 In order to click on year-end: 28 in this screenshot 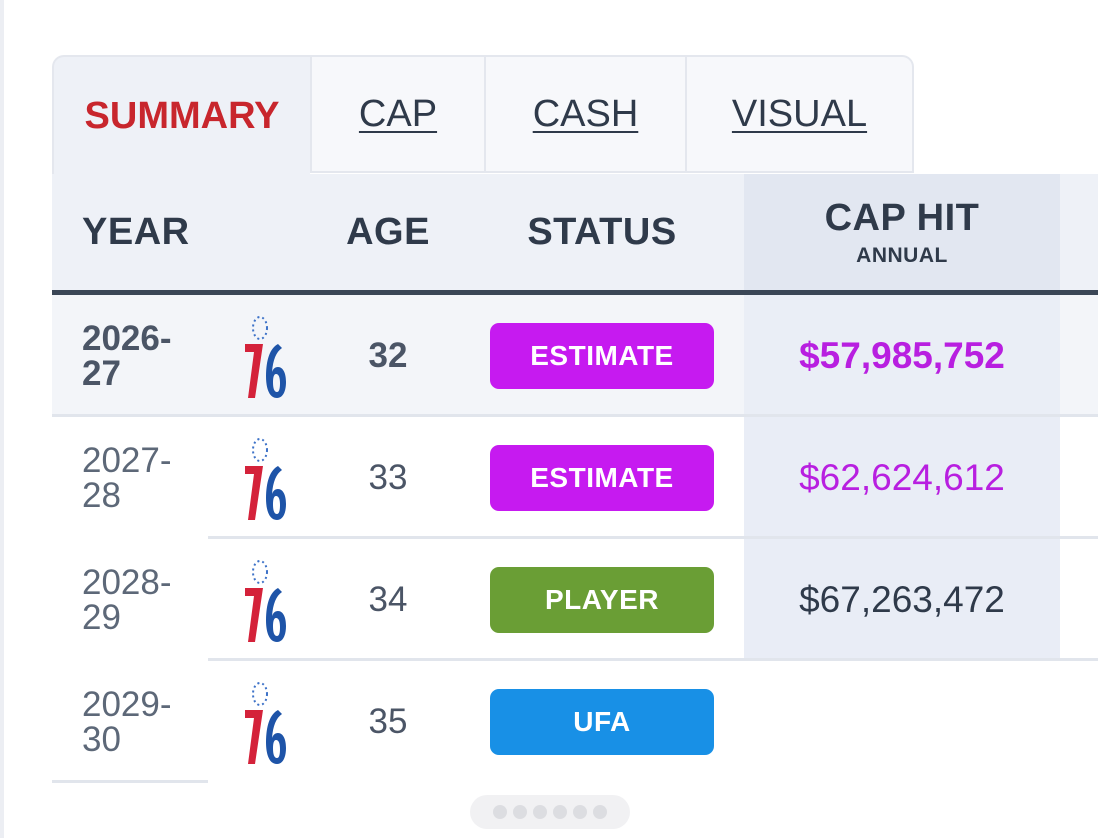, I will do `click(101, 495)`.